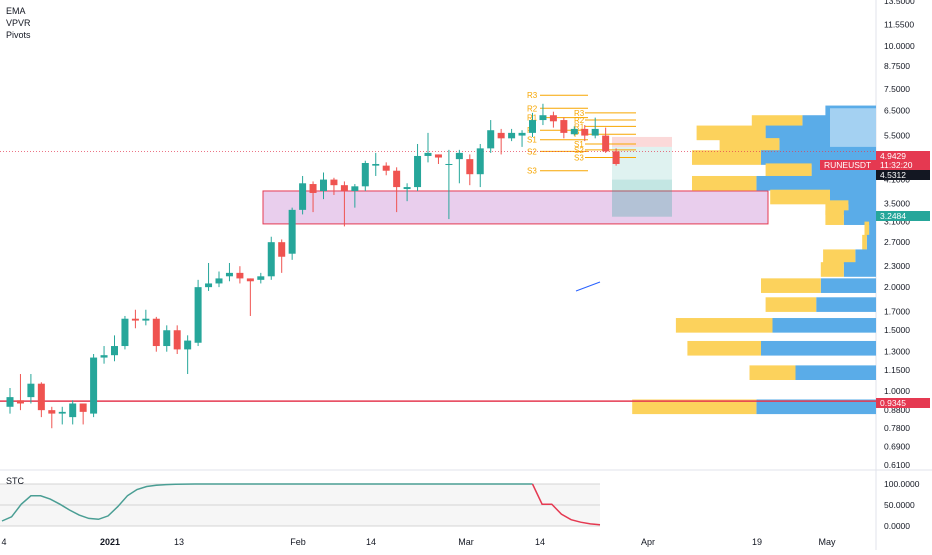 Image resolution: width=932 pixels, height=555 pixels. Describe the element at coordinates (897, 391) in the screenshot. I see `price-tick-label: 1.0000` at that location.